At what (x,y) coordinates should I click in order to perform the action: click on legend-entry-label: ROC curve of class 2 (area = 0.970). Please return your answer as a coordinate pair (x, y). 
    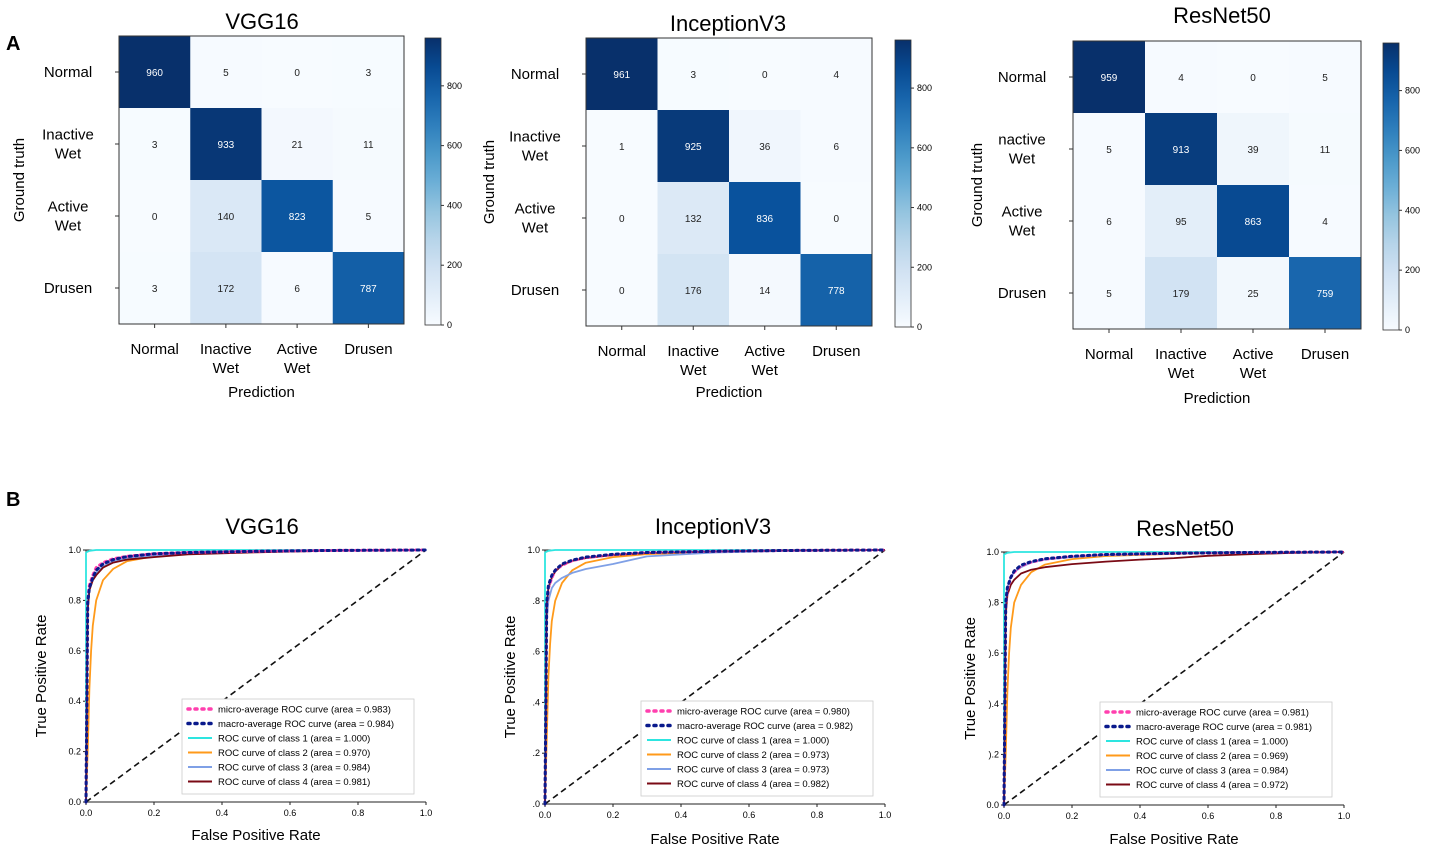
    Looking at the image, I should click on (294, 753).